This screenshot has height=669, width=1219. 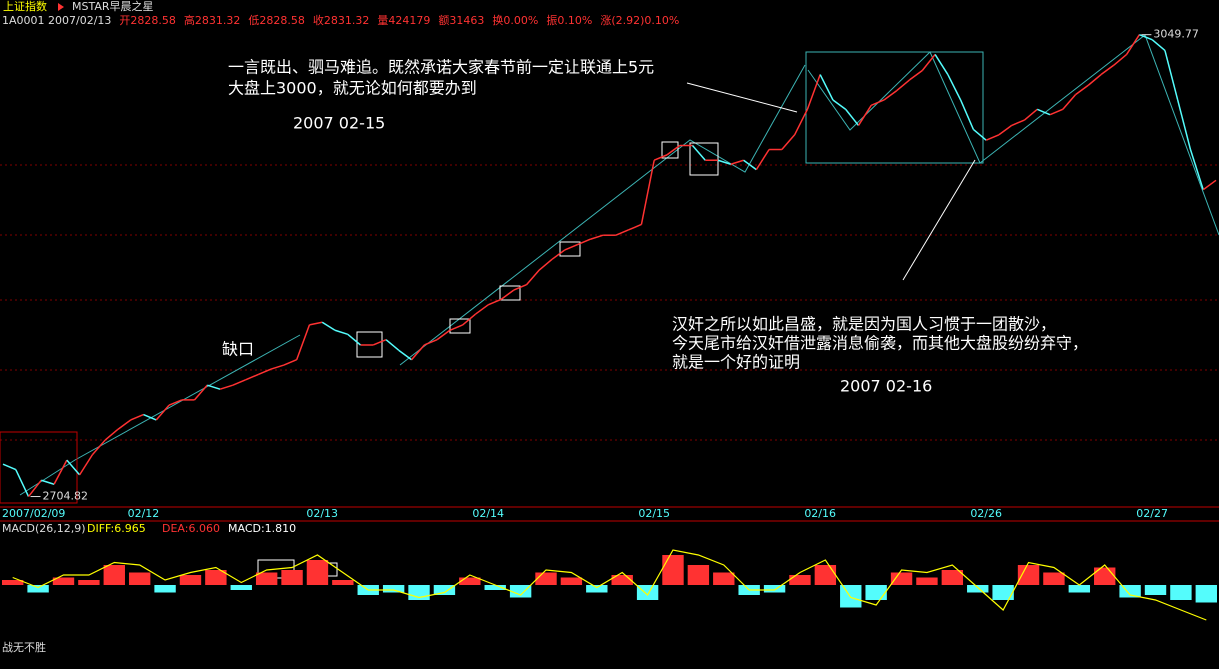 I want to click on x-tick-label: 02/16, so click(x=820, y=513).